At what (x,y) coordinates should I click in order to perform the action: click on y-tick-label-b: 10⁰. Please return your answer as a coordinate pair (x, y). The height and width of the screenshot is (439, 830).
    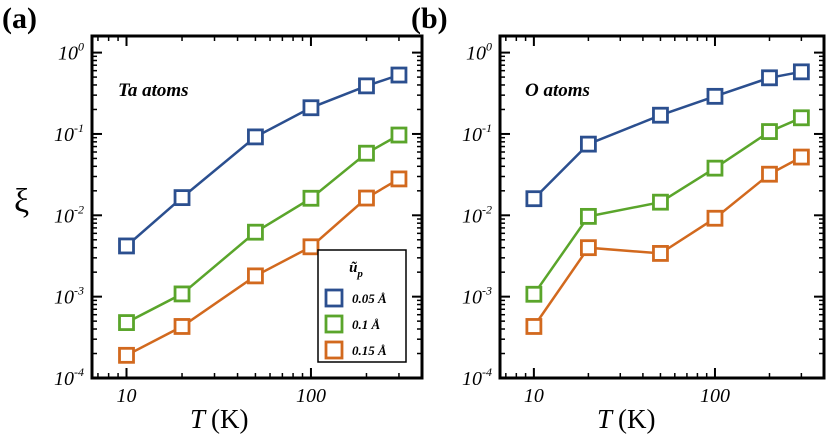
    Looking at the image, I should click on (479, 52).